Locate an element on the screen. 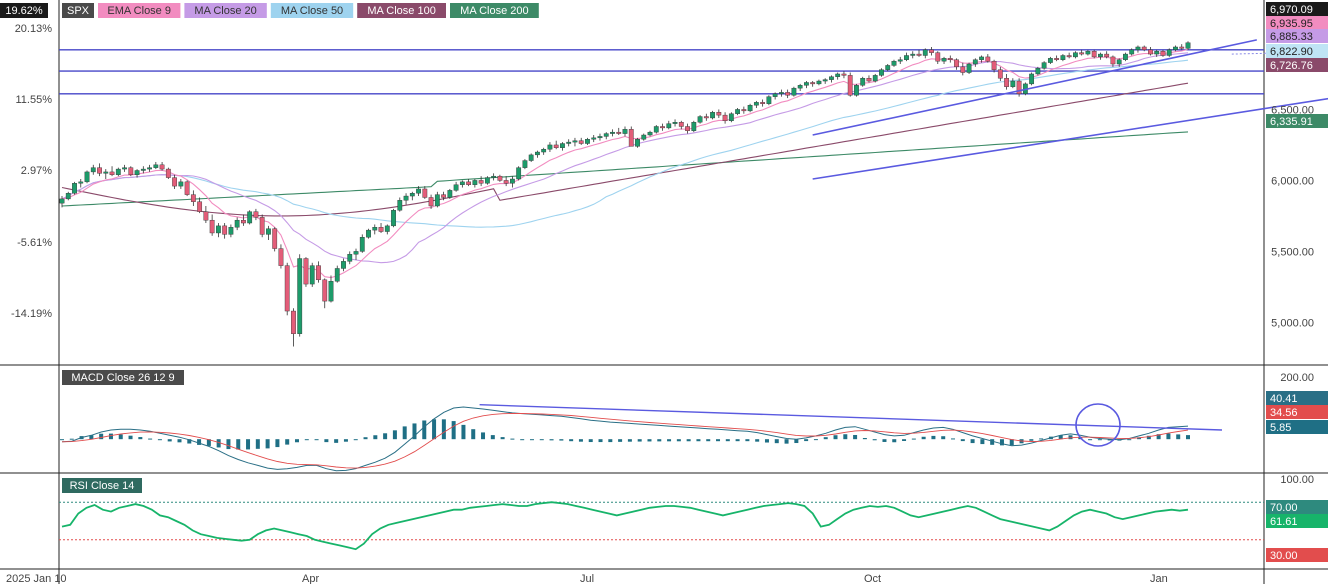 The height and width of the screenshot is (584, 1328). right-tick-label: 6,500.00 is located at coordinates (1292, 110).